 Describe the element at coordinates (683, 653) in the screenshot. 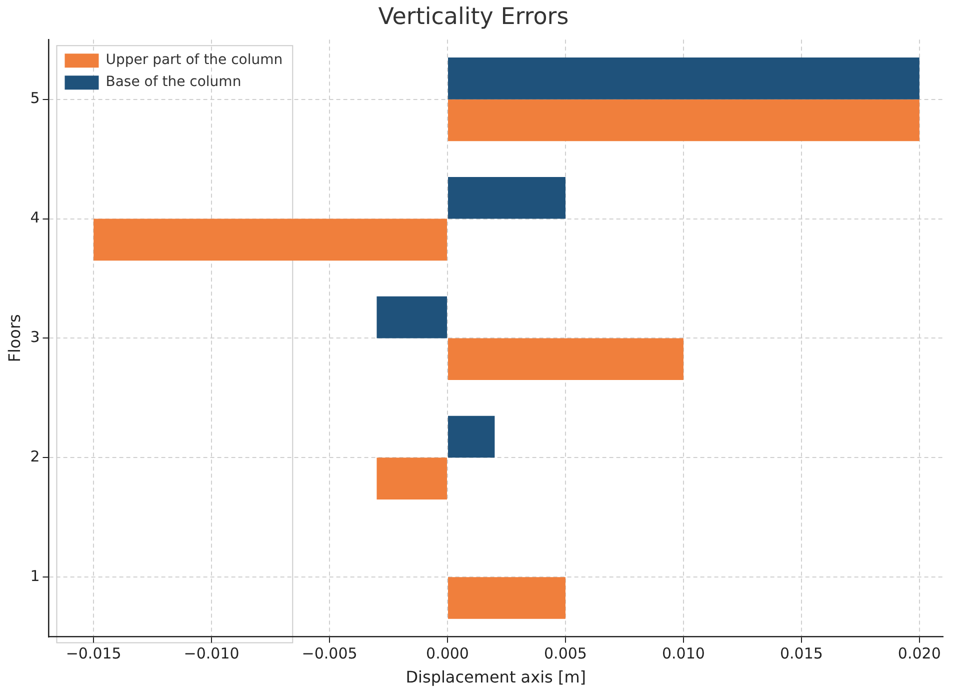

I see `x-tick-label: 0.010` at that location.